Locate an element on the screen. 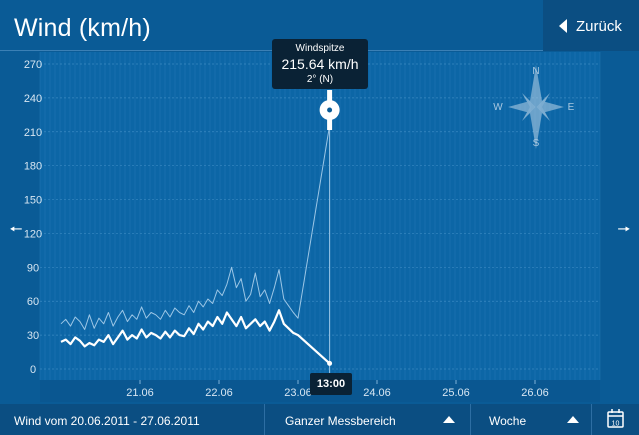 This screenshot has width=639, height=435. peak-tooltip: Windspitze 215.64 km/h 2° (N) is located at coordinates (320, 64).